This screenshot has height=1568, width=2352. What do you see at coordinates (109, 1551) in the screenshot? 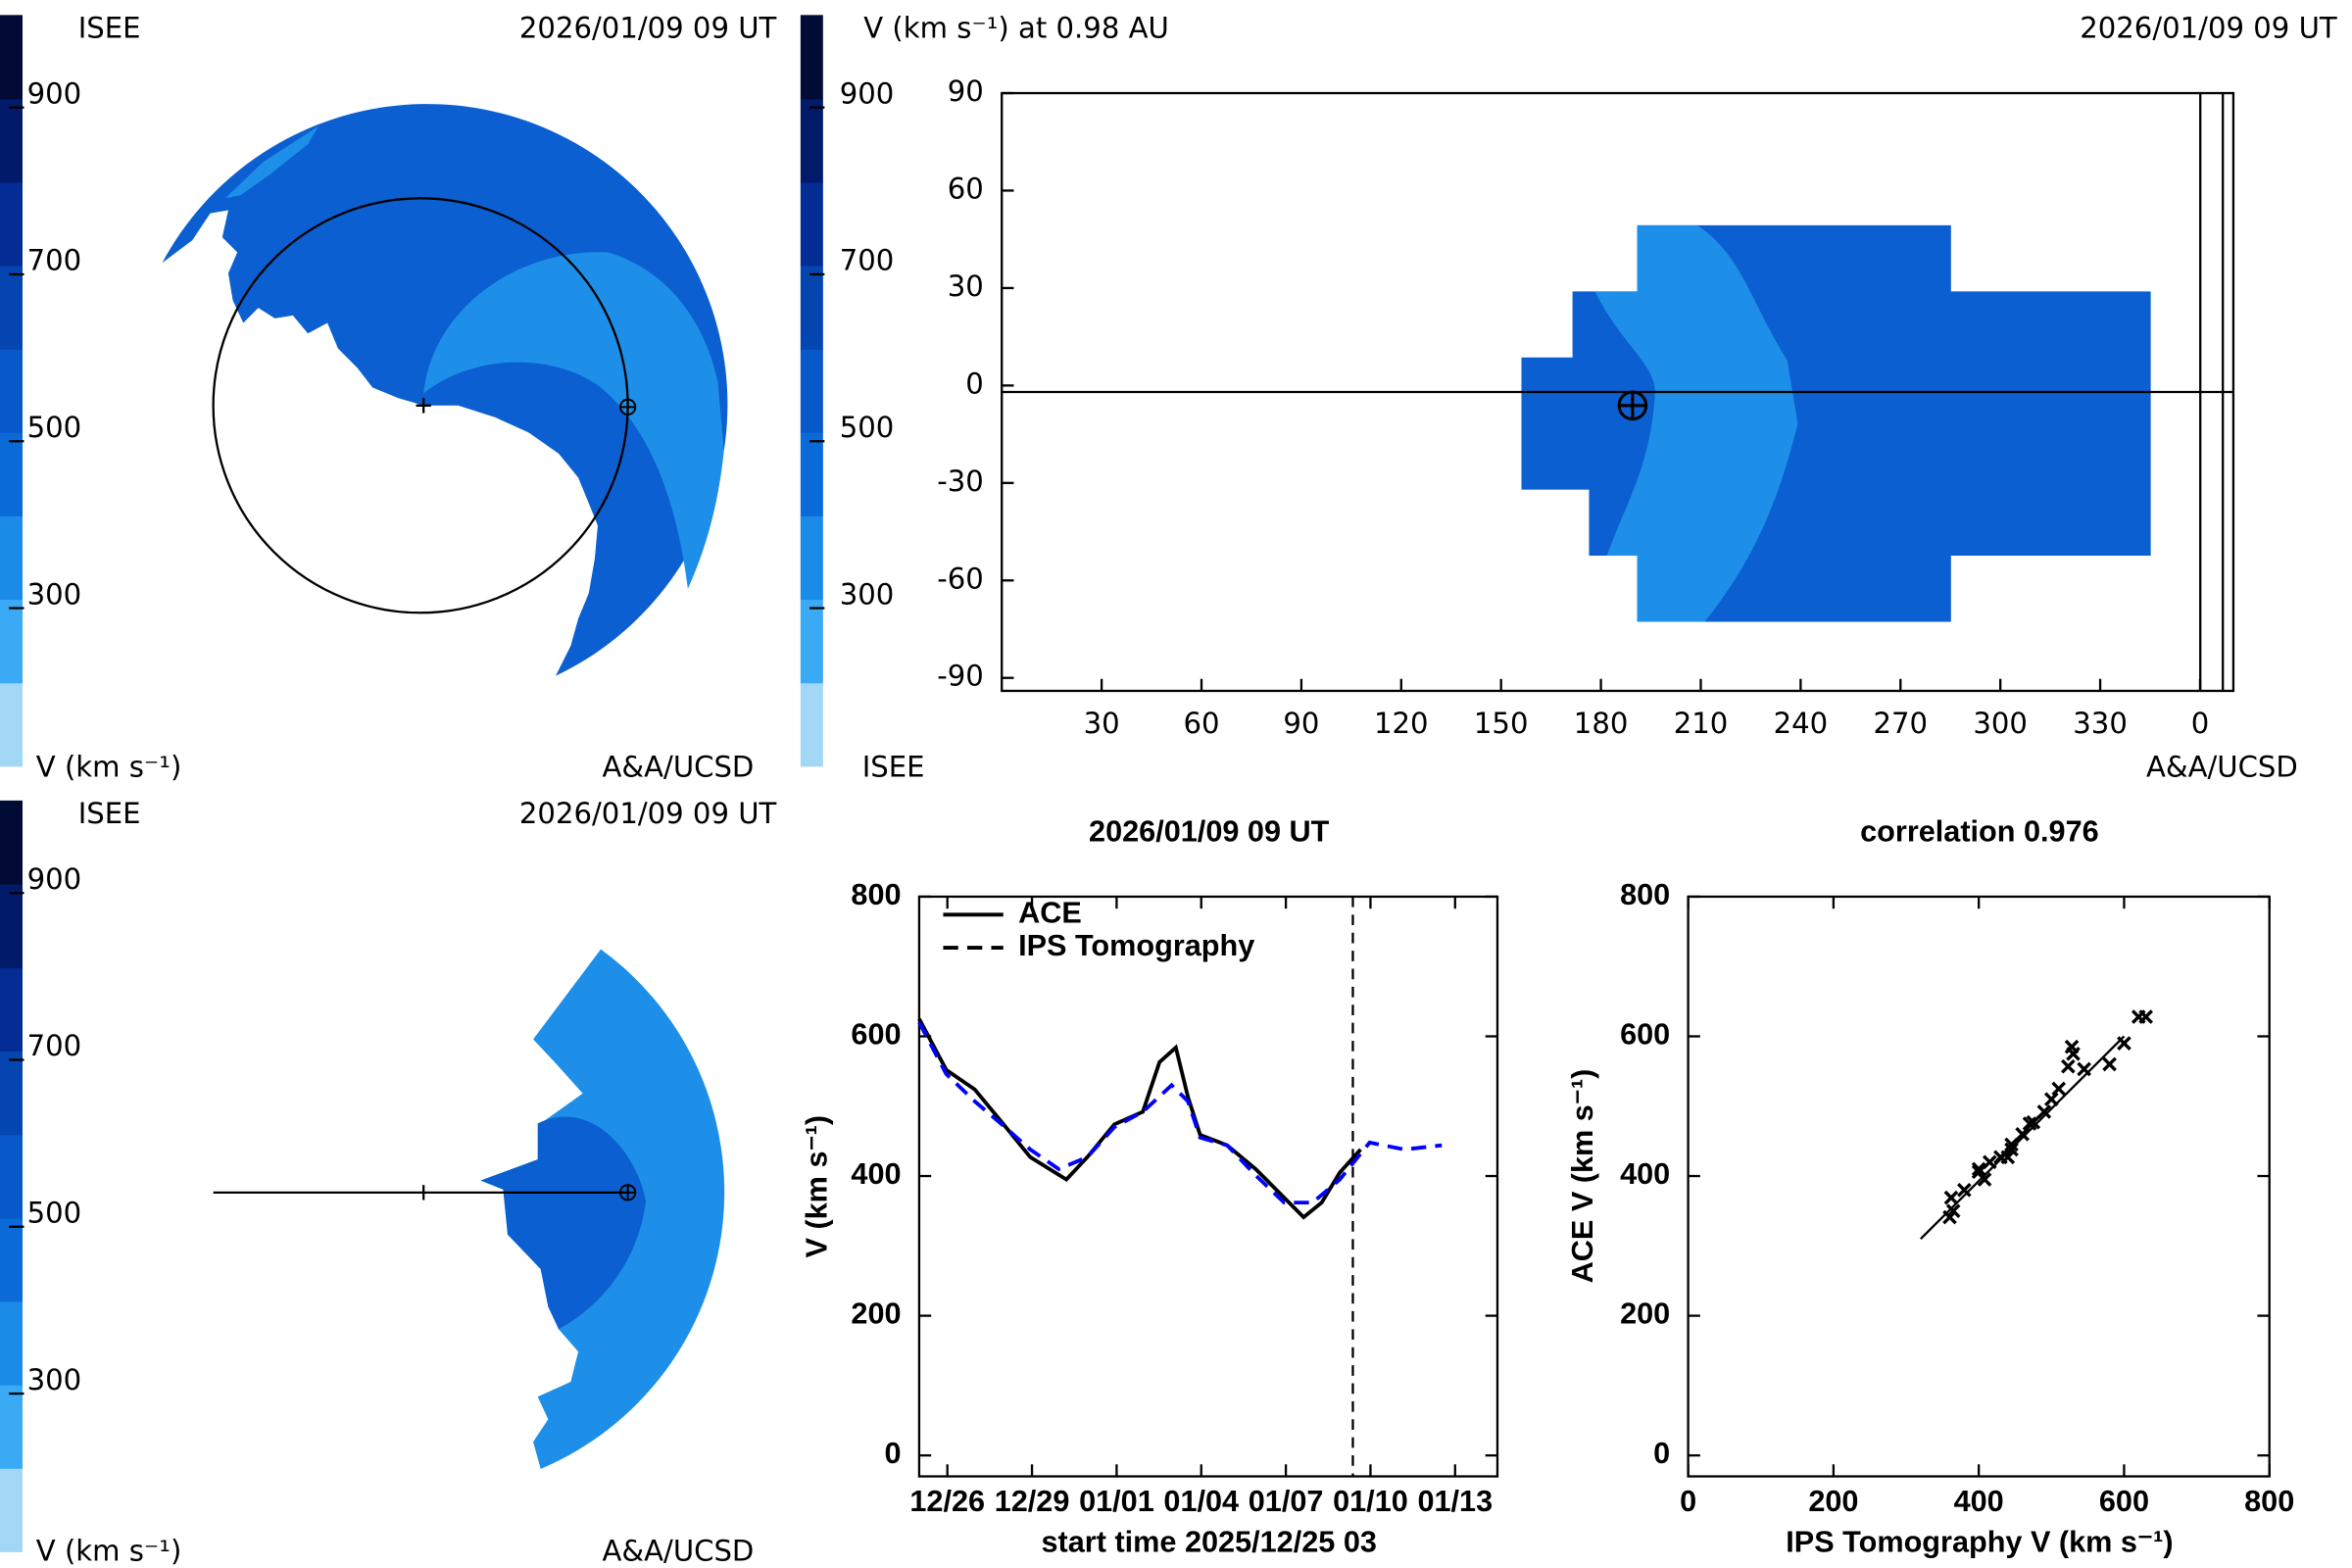
I see `colorbar-label: V (km s⁻¹)` at bounding box center [109, 1551].